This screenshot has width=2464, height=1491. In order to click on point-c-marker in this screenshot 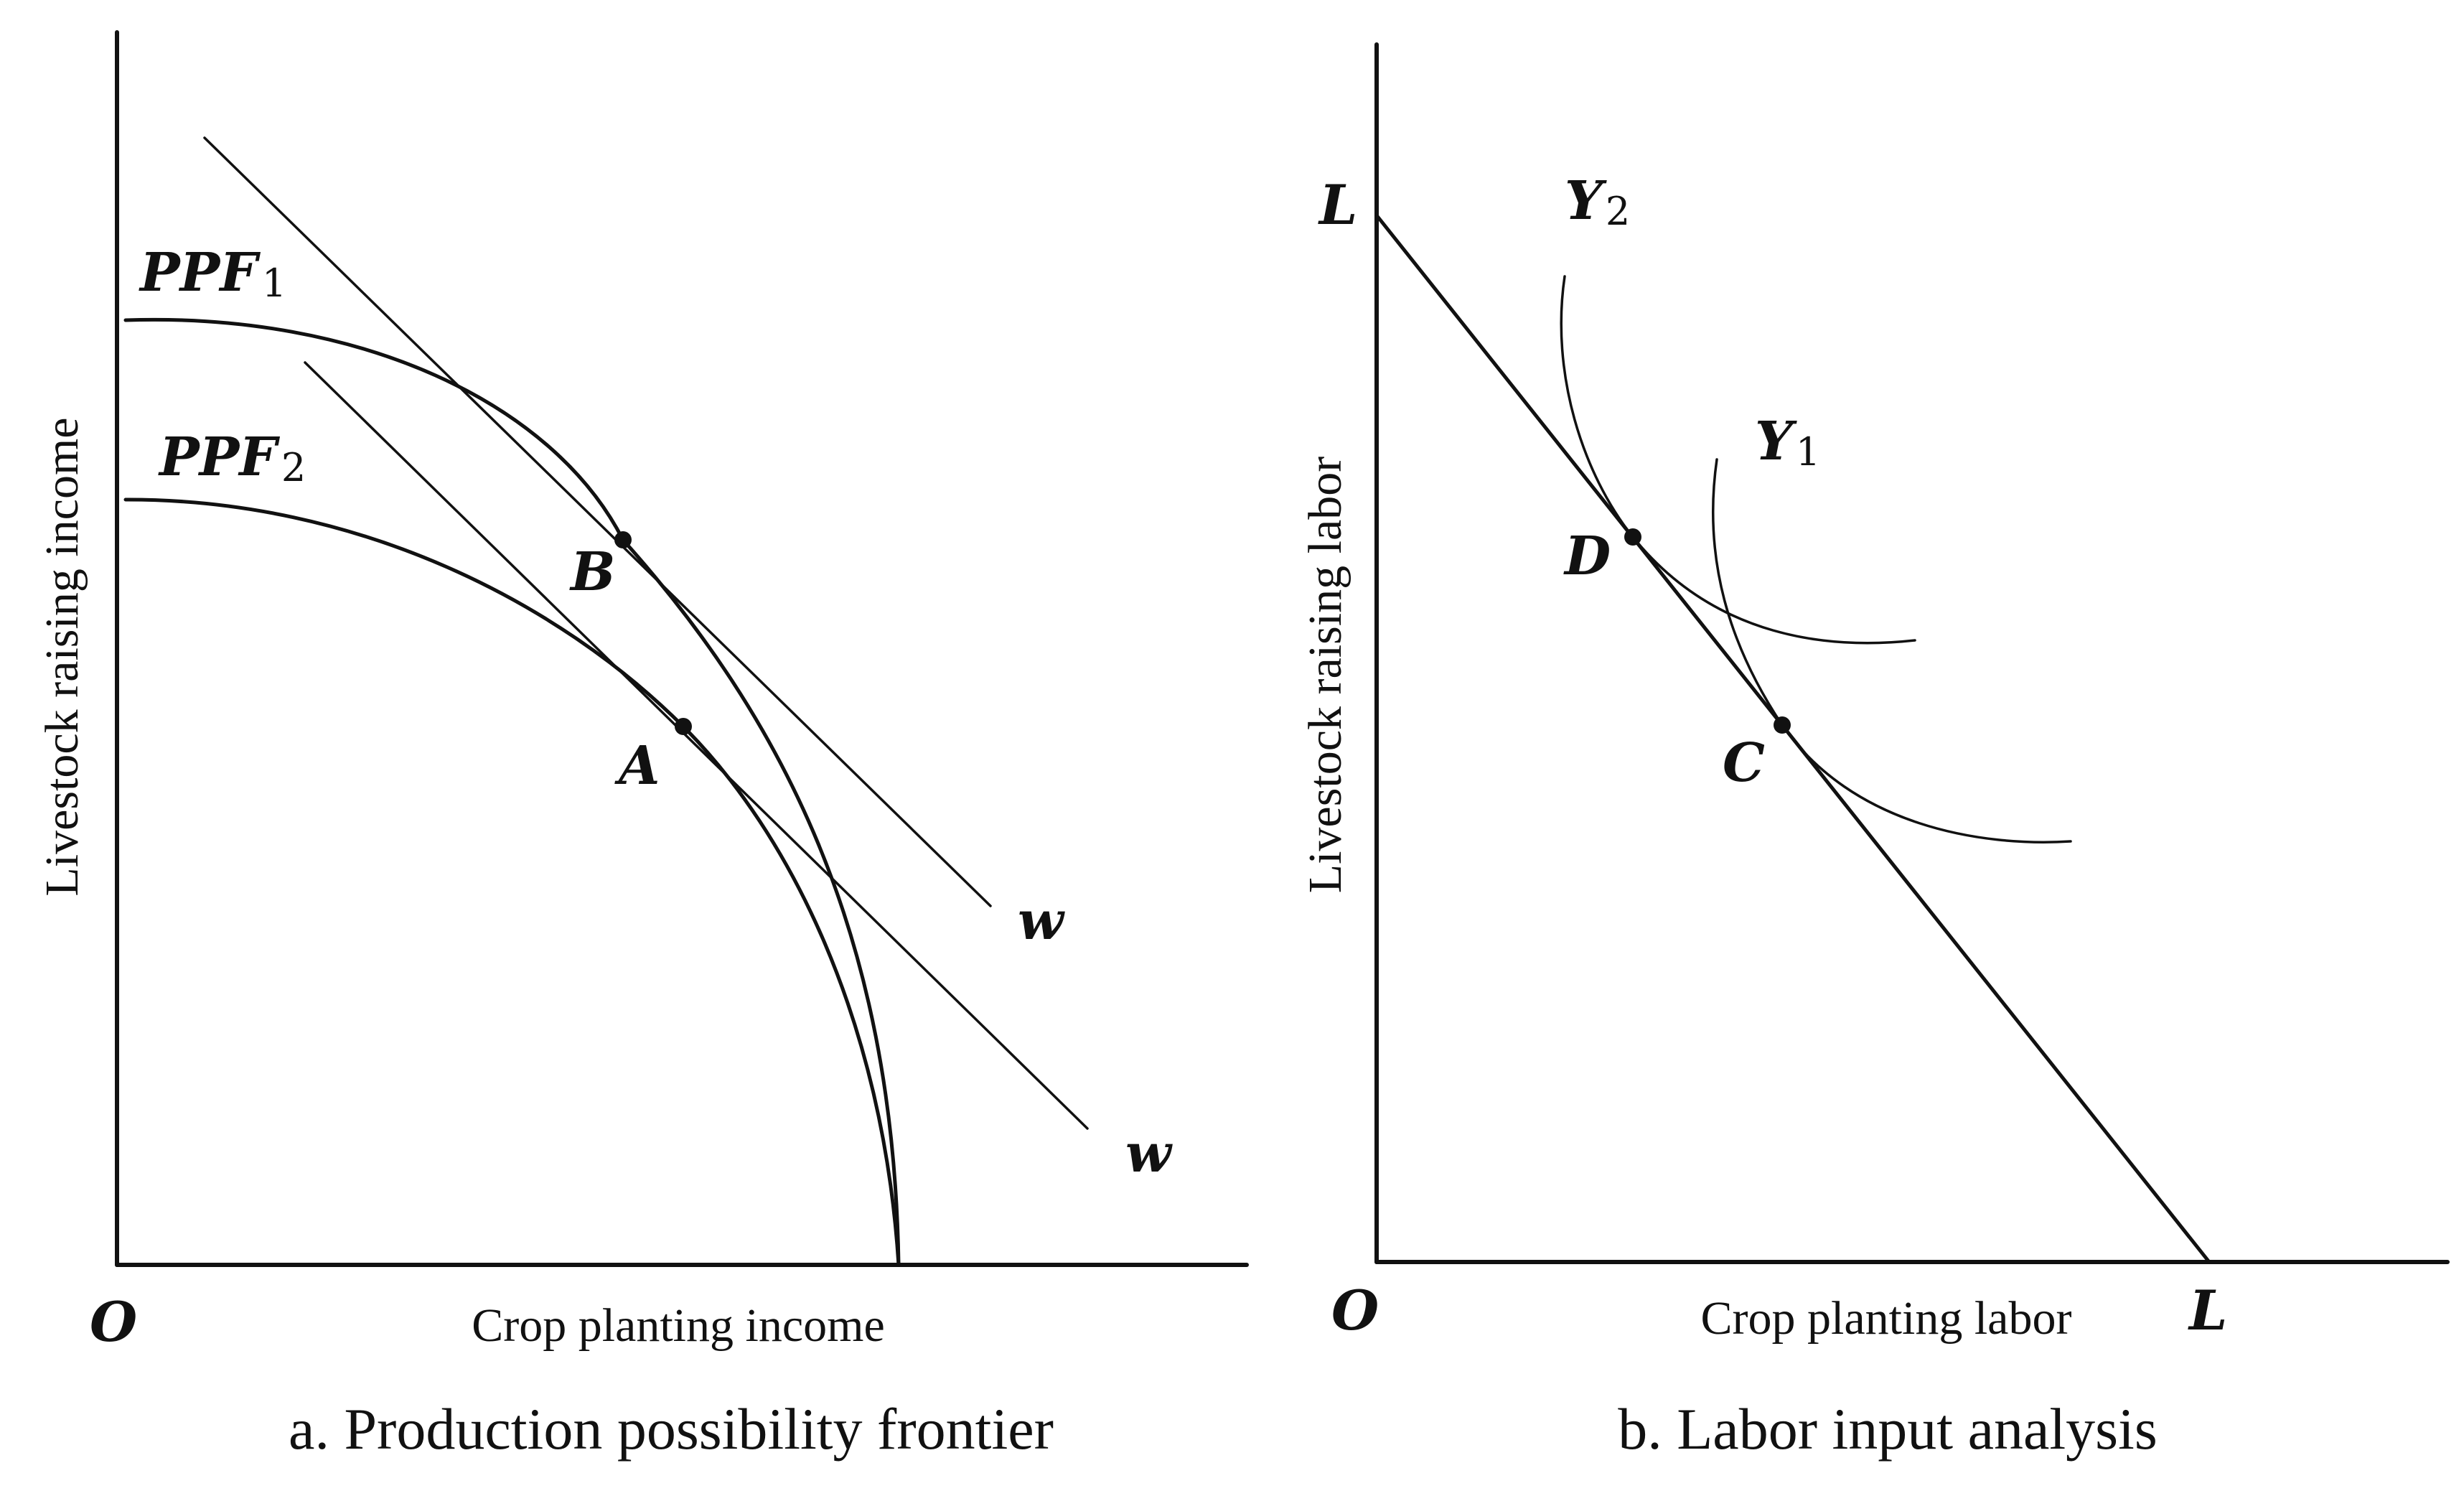, I will do `click(1783, 725)`.